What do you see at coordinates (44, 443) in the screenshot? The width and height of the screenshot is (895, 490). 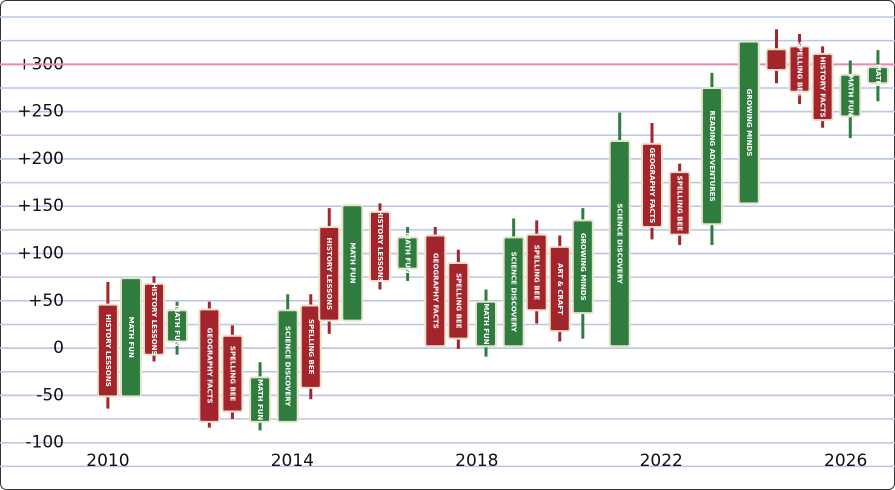 I see `y-tick-label: -100` at bounding box center [44, 443].